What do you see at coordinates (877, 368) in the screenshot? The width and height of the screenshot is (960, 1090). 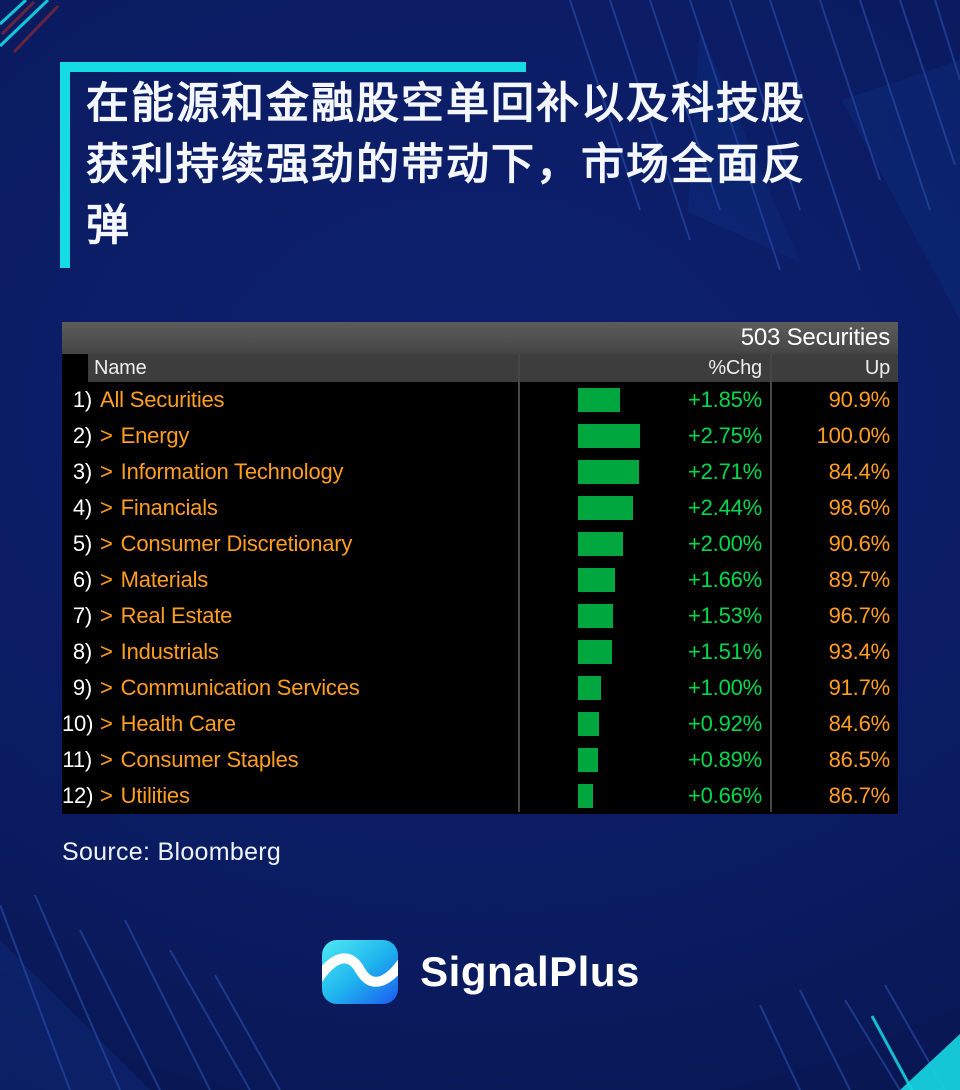 I see `column-header-up: Up` at bounding box center [877, 368].